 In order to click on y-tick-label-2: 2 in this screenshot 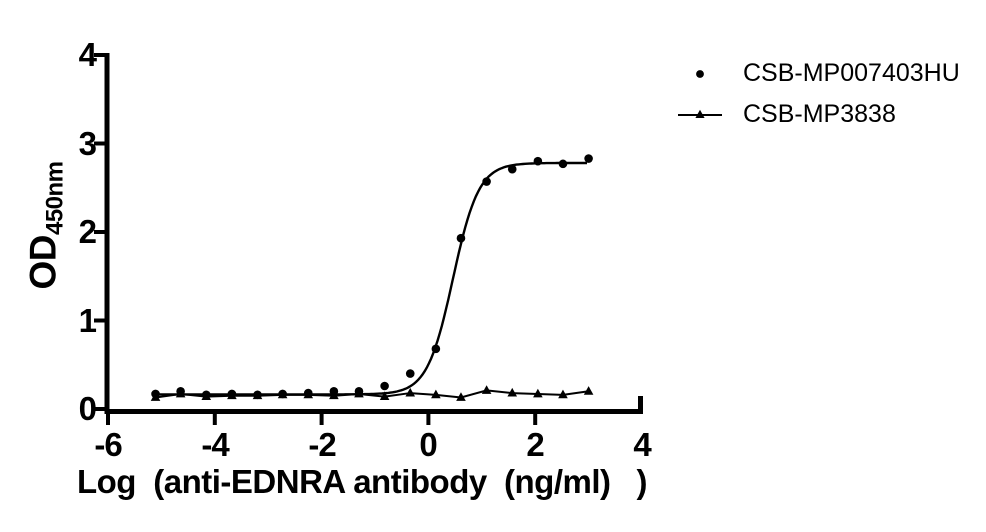, I will do `click(87, 231)`.